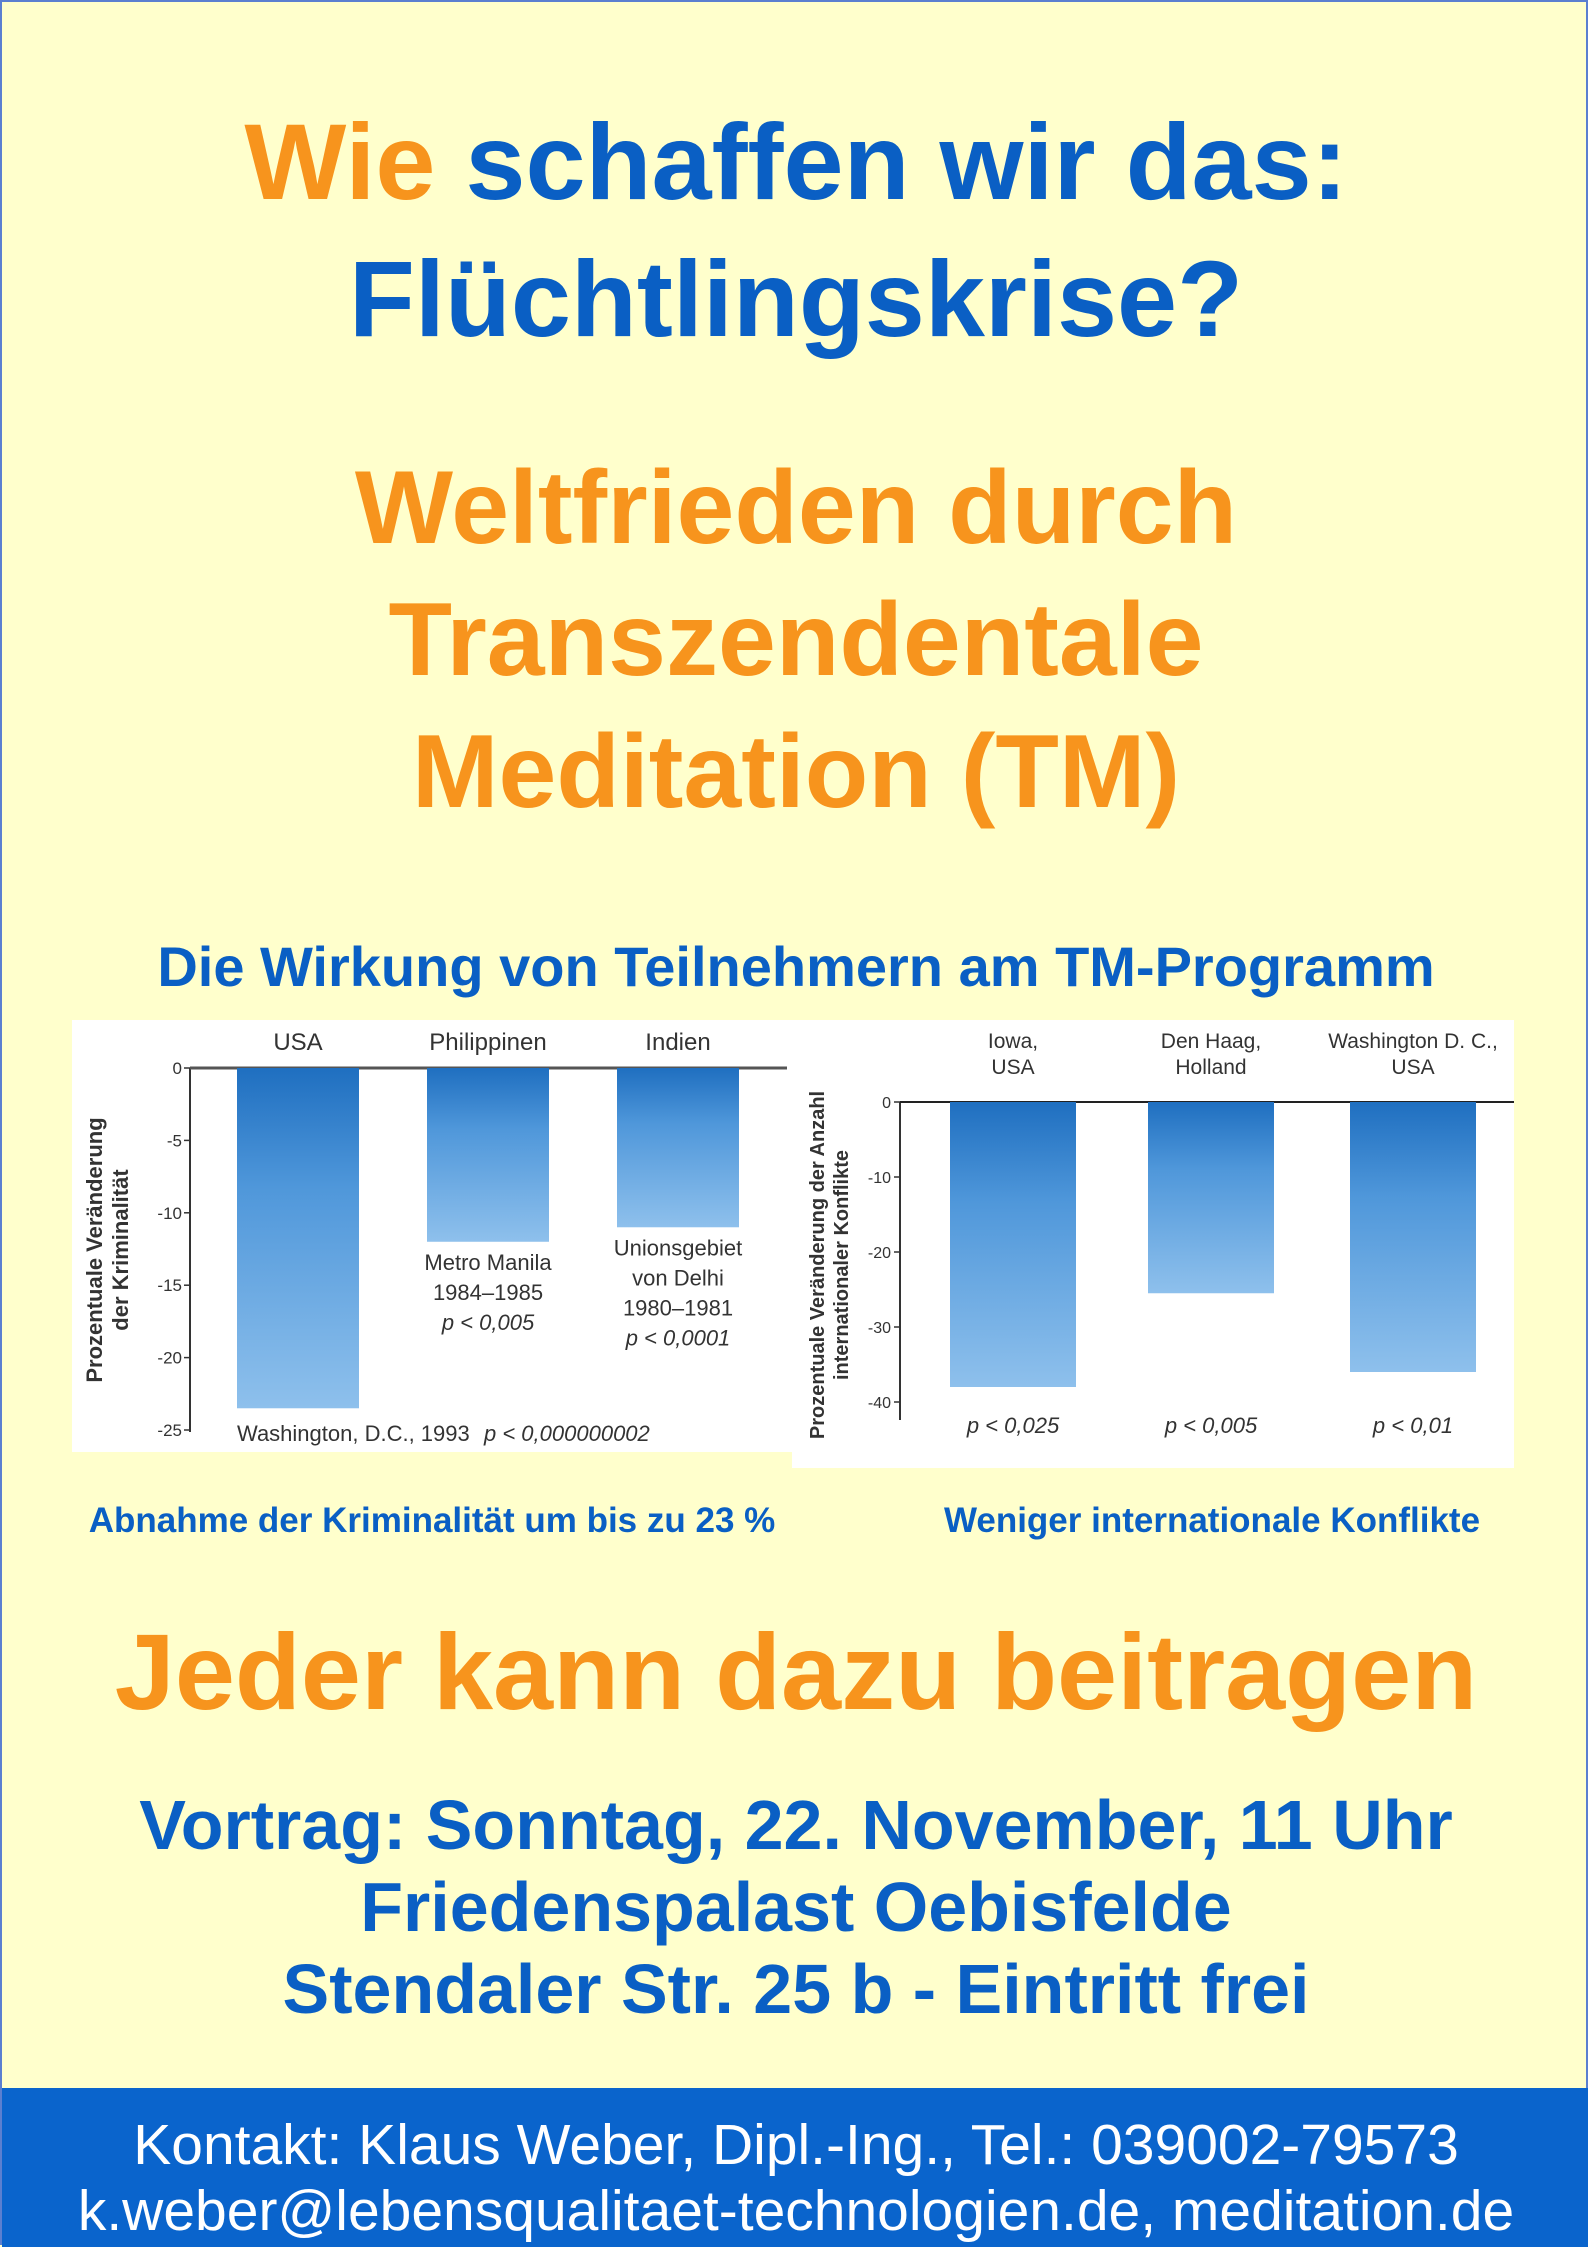 This screenshot has width=1588, height=2247. What do you see at coordinates (1013, 1041) in the screenshot?
I see `category-label: Iowa,` at bounding box center [1013, 1041].